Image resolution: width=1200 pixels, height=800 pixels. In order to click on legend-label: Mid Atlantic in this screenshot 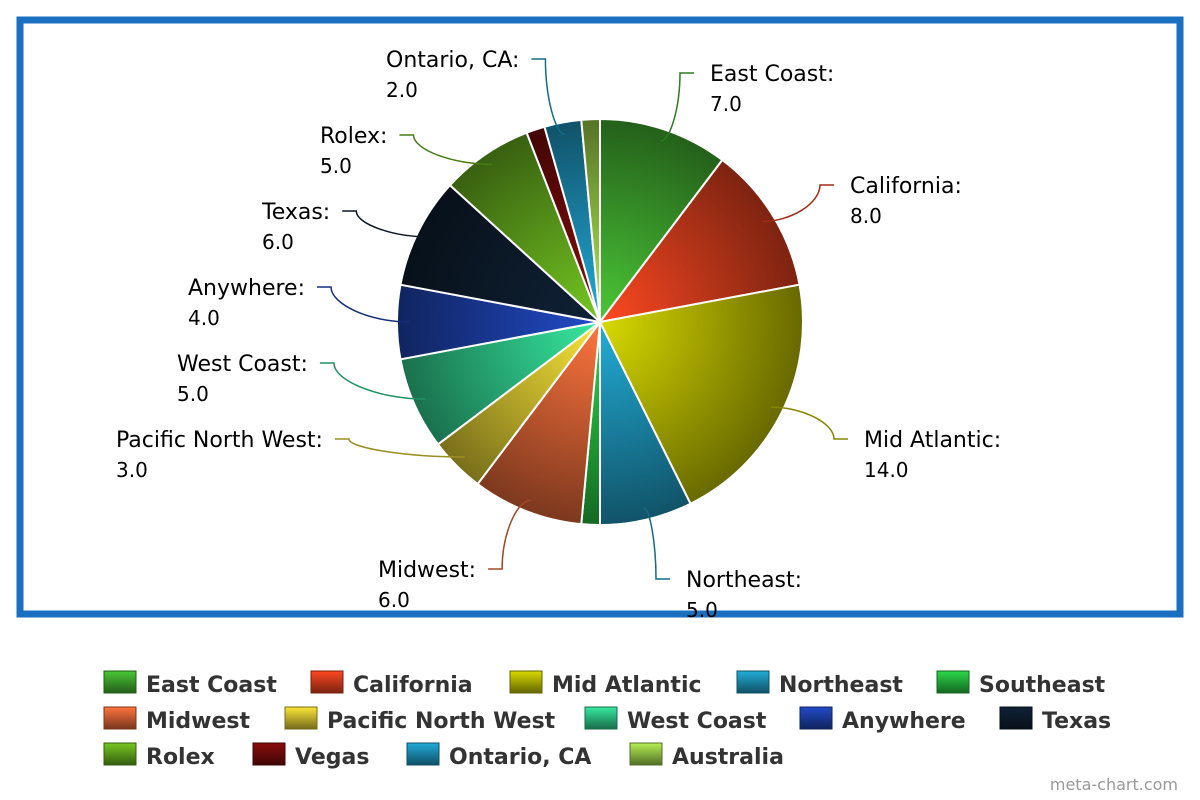, I will do `click(627, 685)`.